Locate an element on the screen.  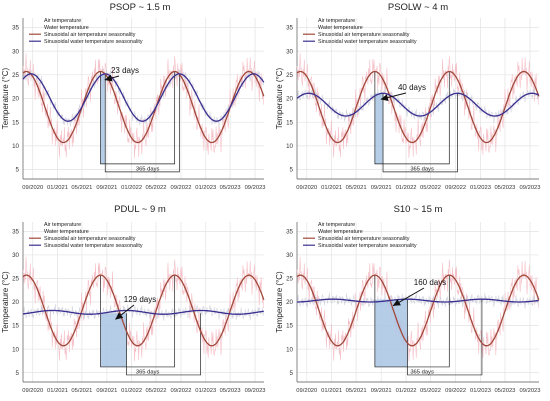
water-temperature-raw-trace is located at coordinates (417, 300).